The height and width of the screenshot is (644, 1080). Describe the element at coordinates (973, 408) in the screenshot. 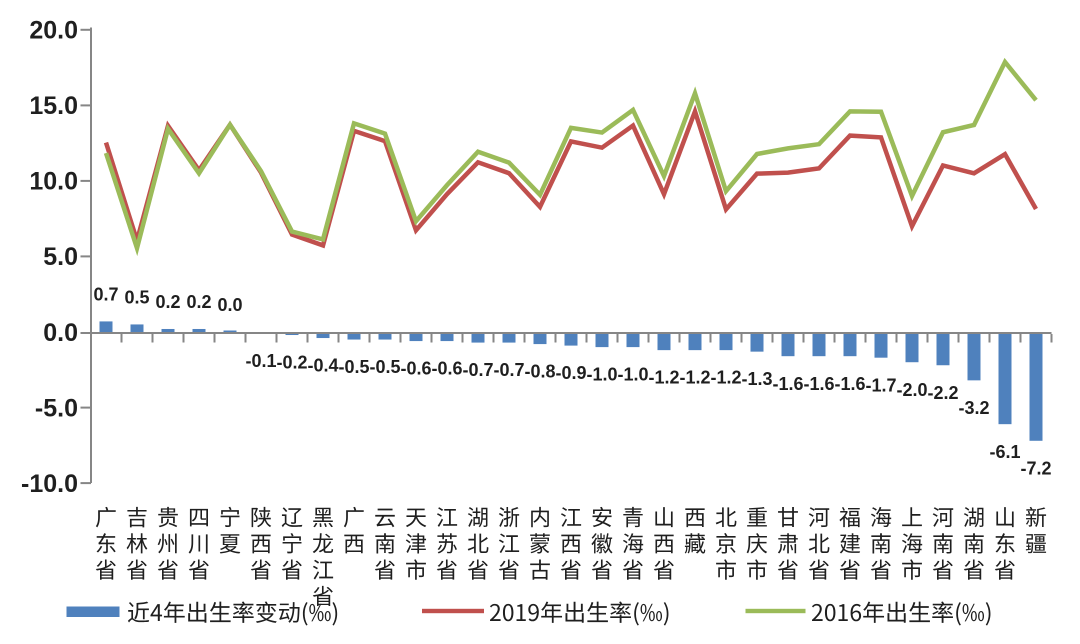

I see `svg-text: -3.2` at that location.